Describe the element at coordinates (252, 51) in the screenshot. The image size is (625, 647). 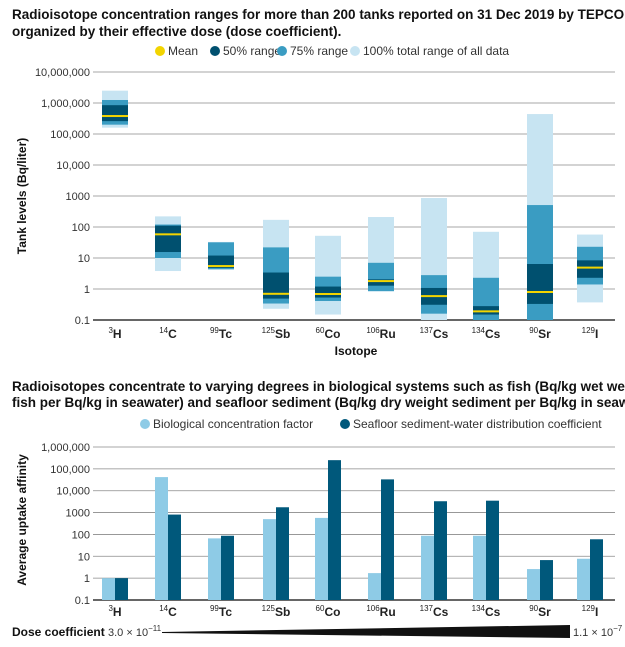
I see `legend-label: 50% range` at that location.